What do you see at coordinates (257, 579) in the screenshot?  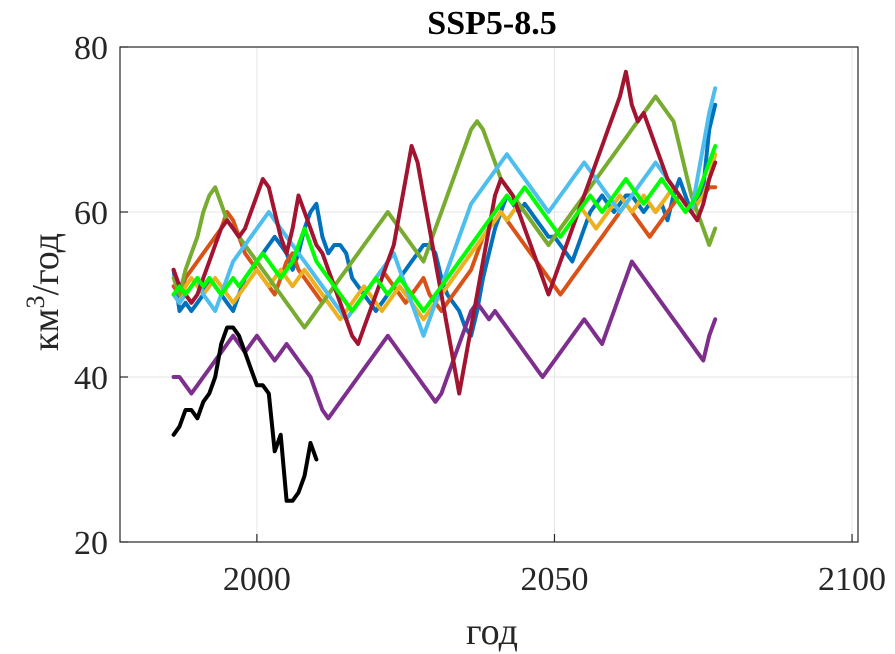 I see `x-tick-label: 2000` at bounding box center [257, 579].